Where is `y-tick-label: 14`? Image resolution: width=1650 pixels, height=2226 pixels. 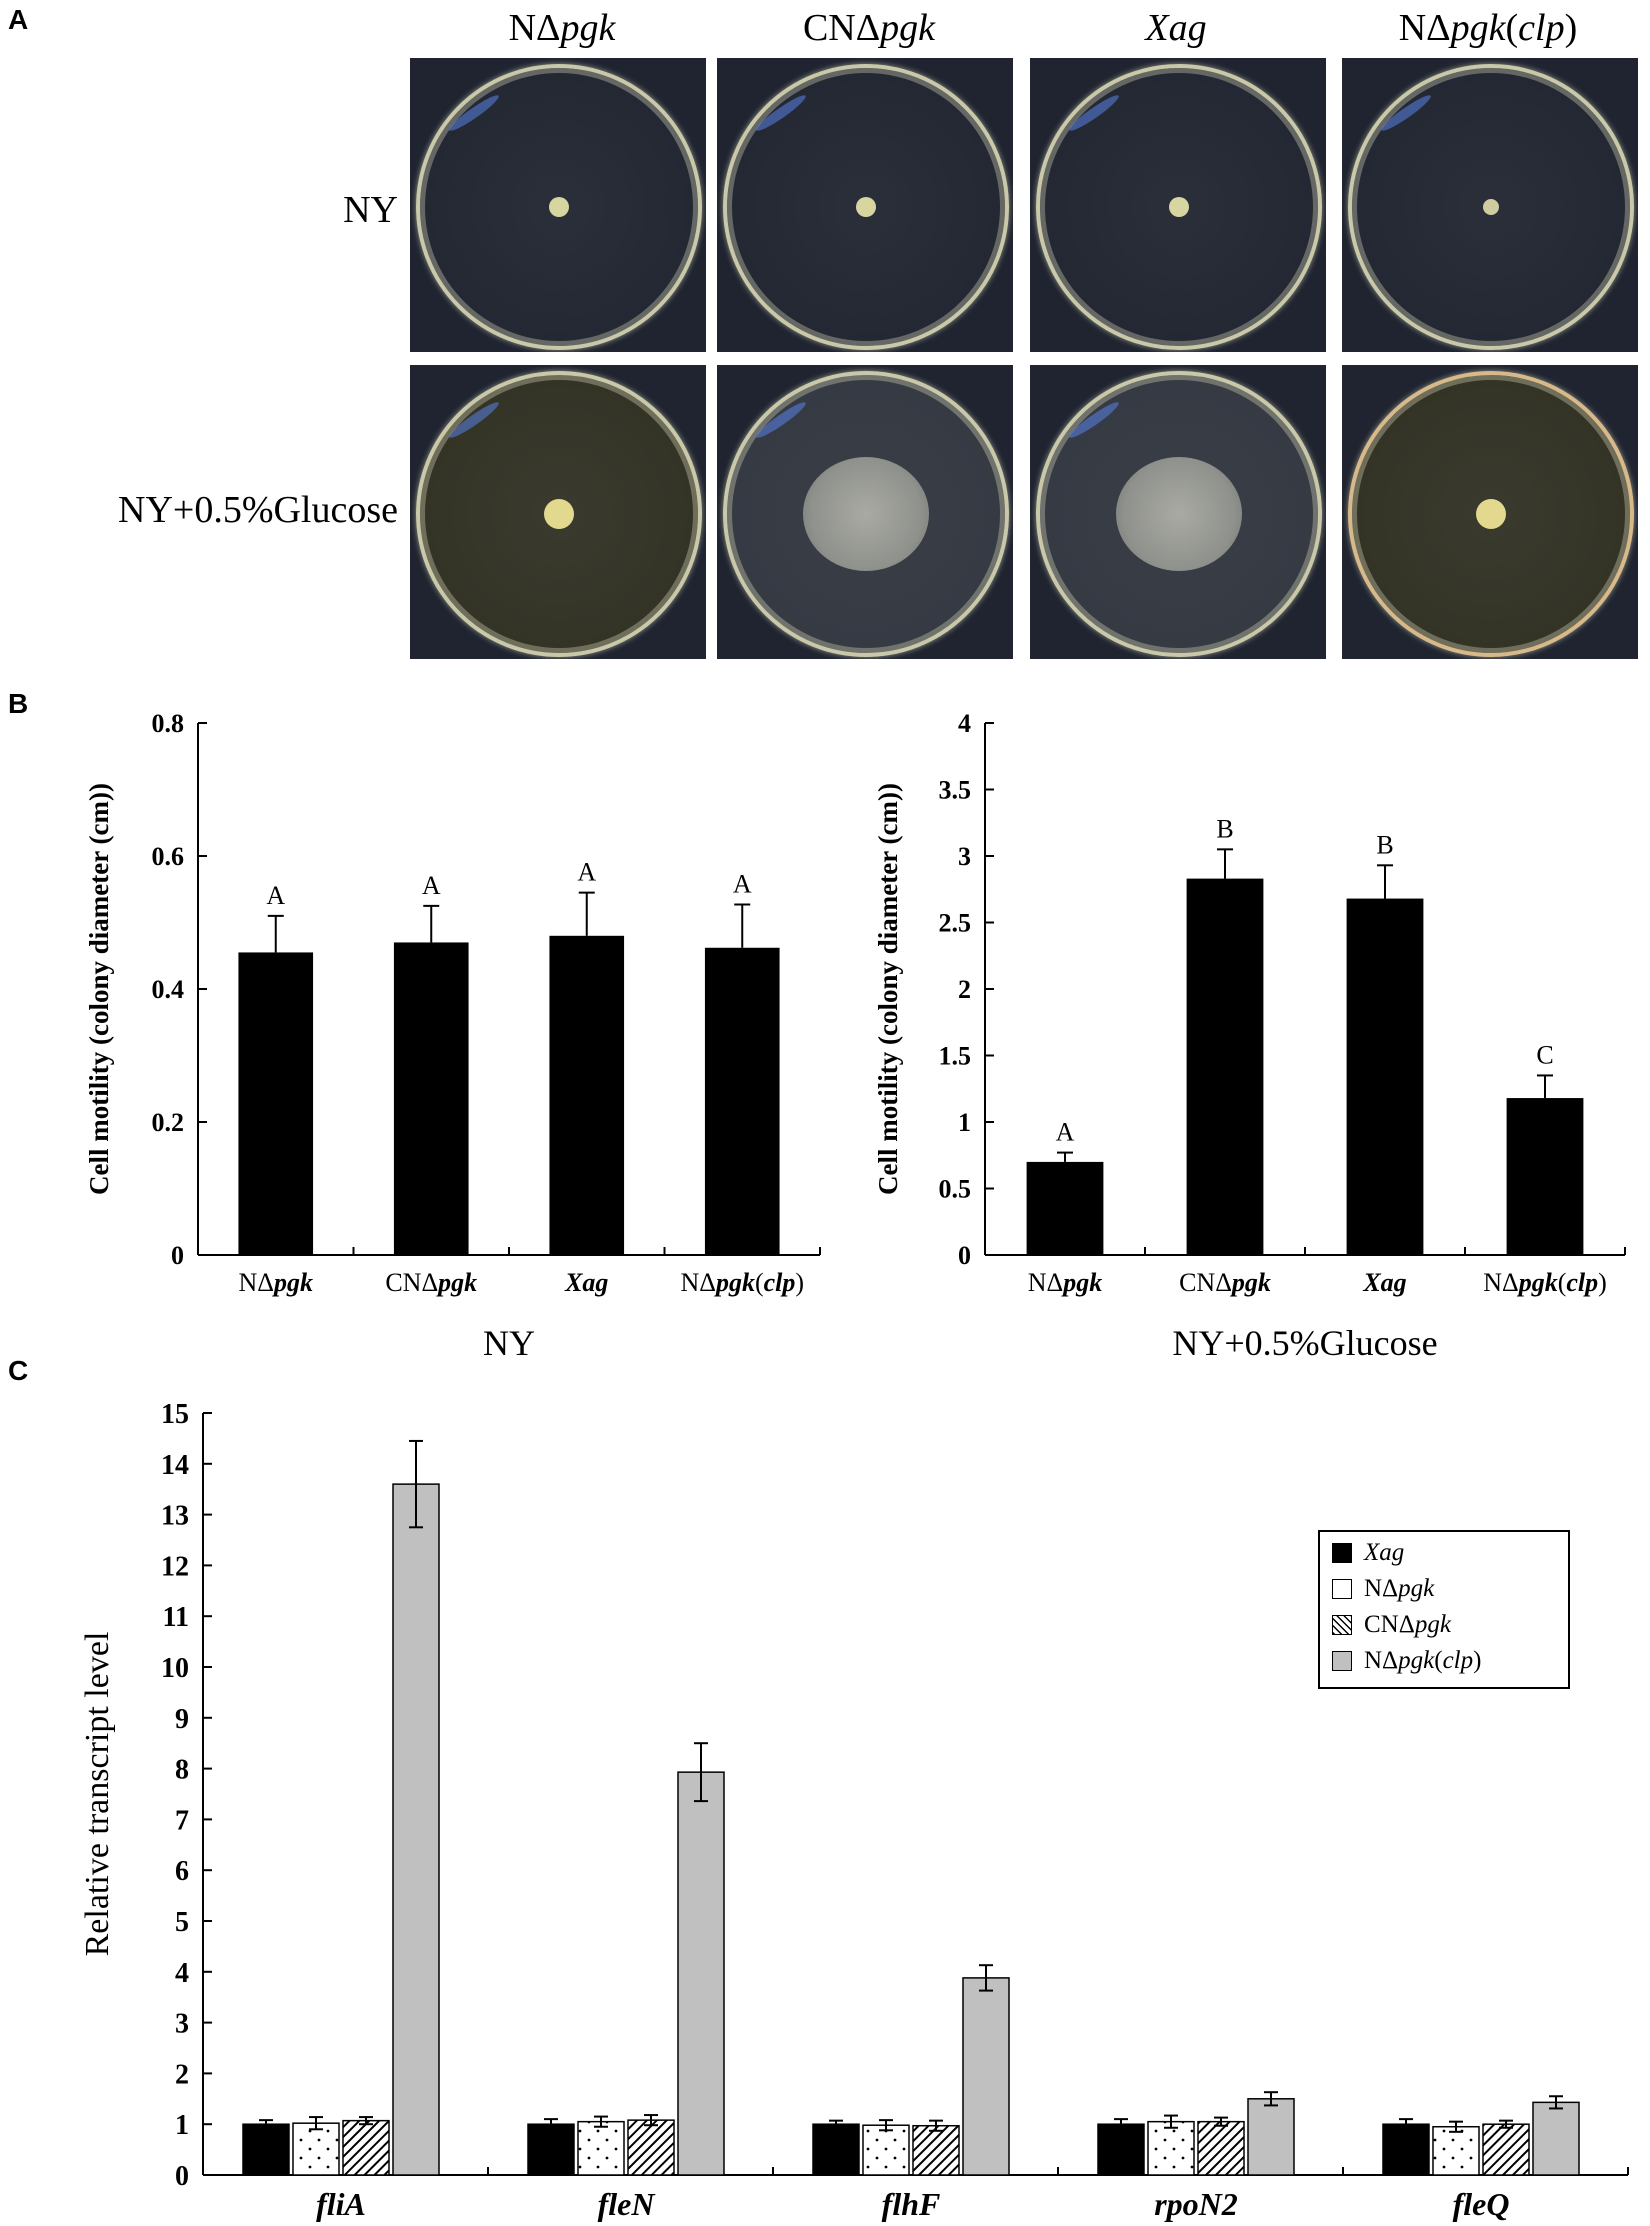
y-tick-label: 14 is located at coordinates (175, 1465).